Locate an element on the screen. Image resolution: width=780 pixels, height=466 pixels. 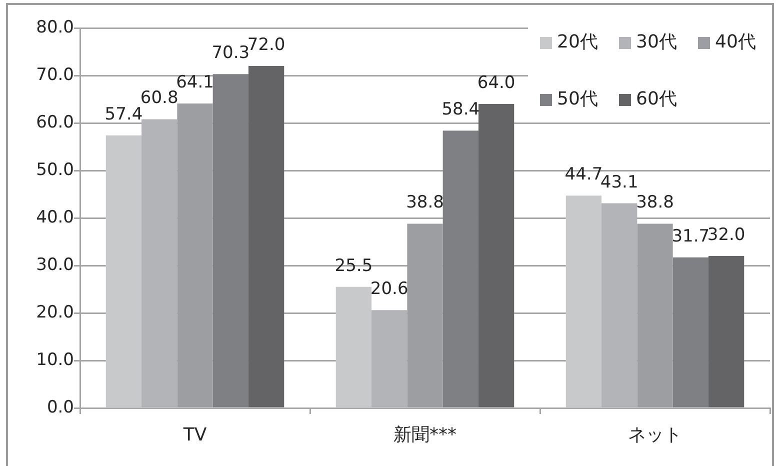
y-tick-label: 80.0 is located at coordinates (55, 27).